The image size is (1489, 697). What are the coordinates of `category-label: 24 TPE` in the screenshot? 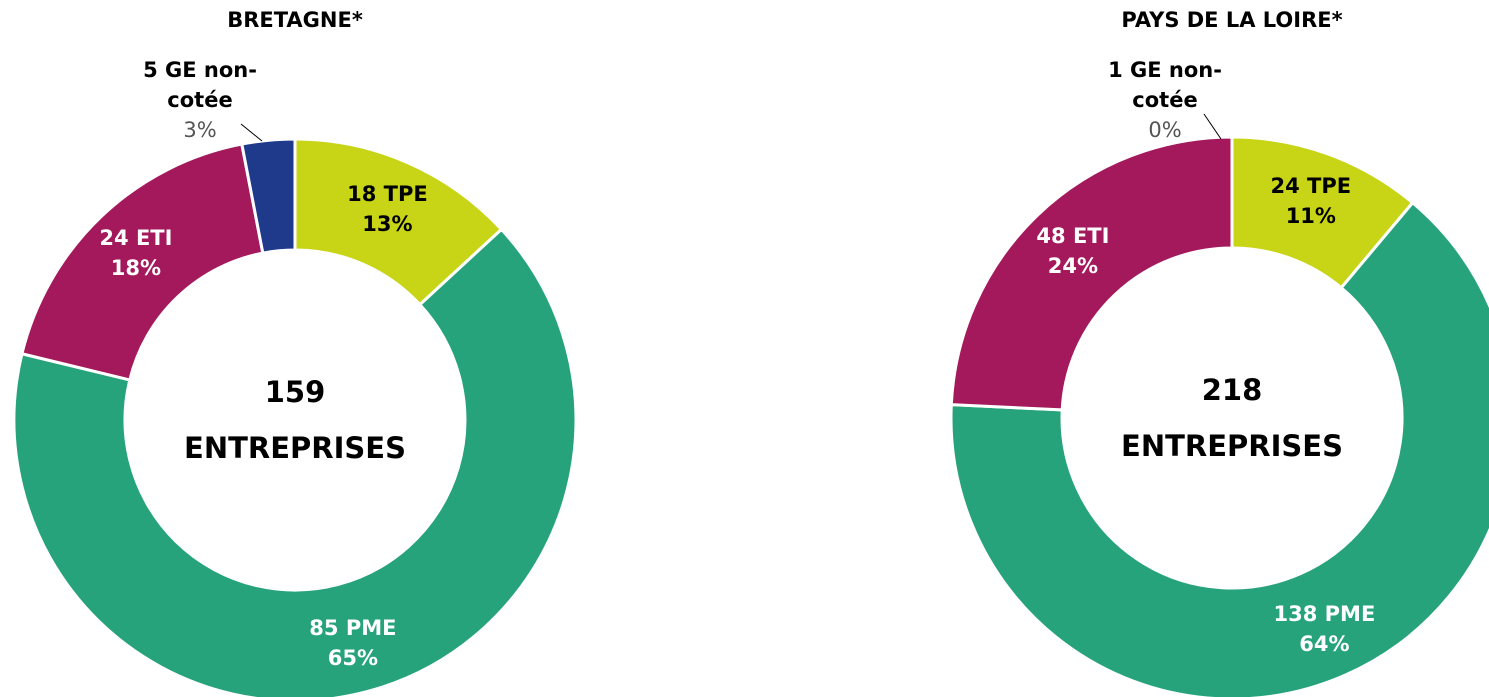 It's located at (1311, 186).